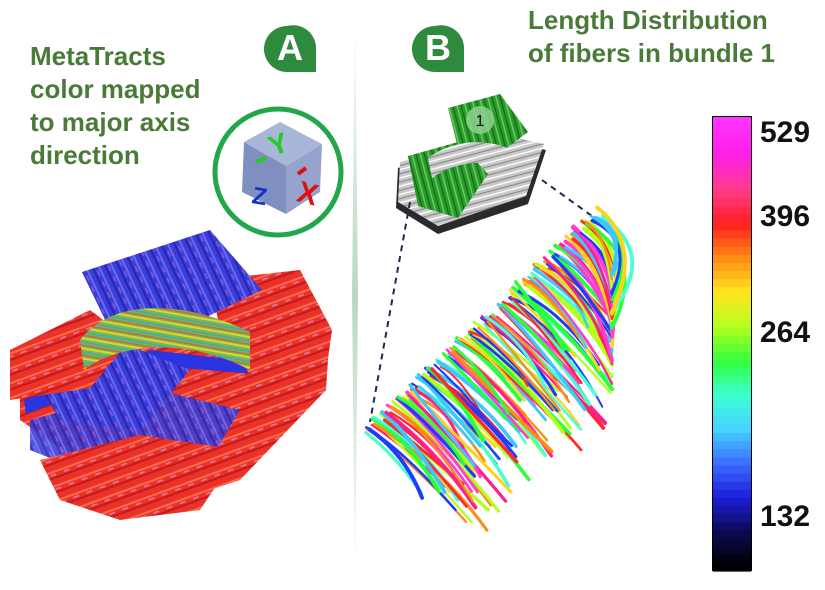 This screenshot has height=590, width=825. What do you see at coordinates (785, 332) in the screenshot?
I see `colorbar-tick-label: 264` at bounding box center [785, 332].